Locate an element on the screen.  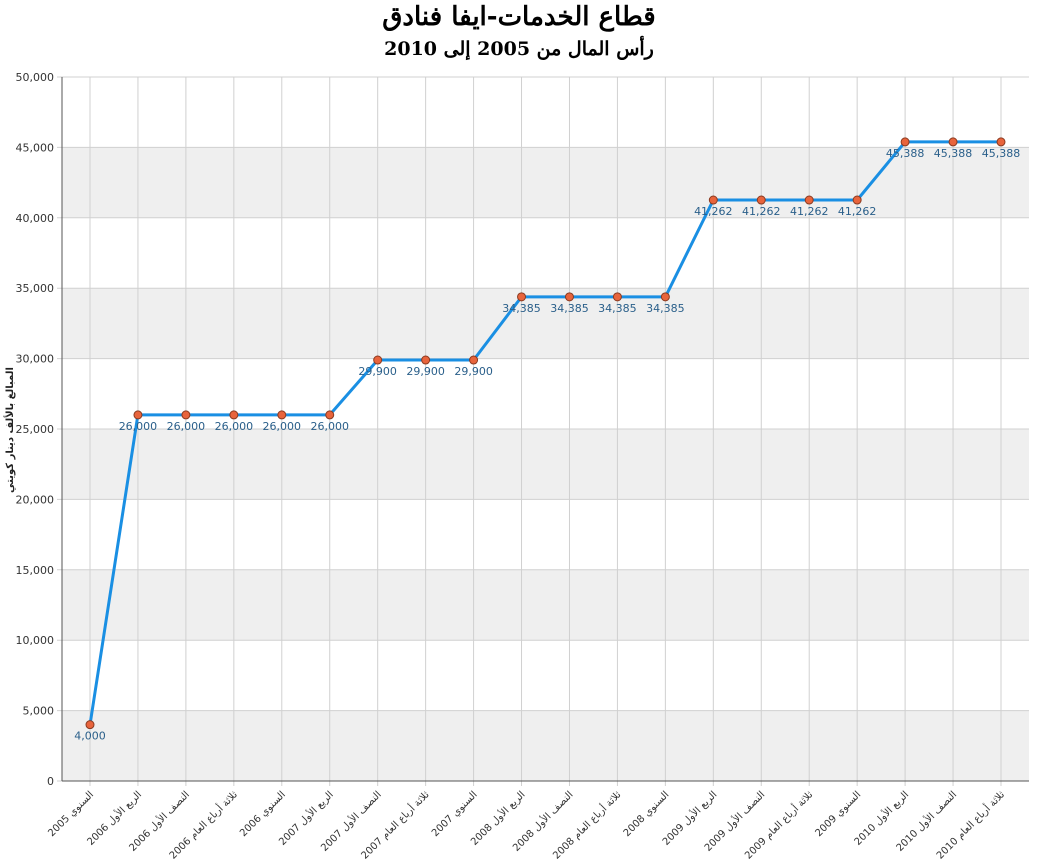
x-tick-label: السنوي 2009 is located at coordinates (839, 814).